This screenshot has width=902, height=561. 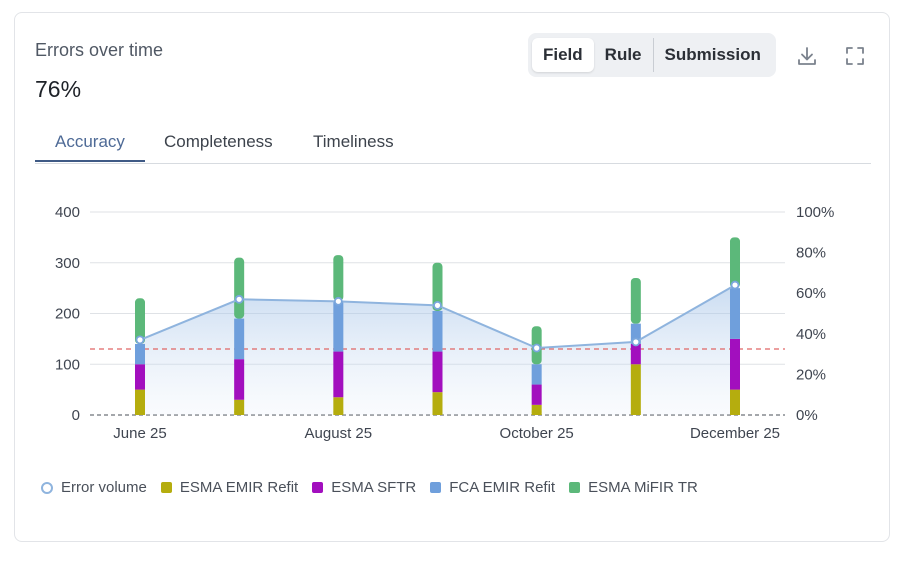 What do you see at coordinates (807, 56) in the screenshot?
I see `download-icon` at bounding box center [807, 56].